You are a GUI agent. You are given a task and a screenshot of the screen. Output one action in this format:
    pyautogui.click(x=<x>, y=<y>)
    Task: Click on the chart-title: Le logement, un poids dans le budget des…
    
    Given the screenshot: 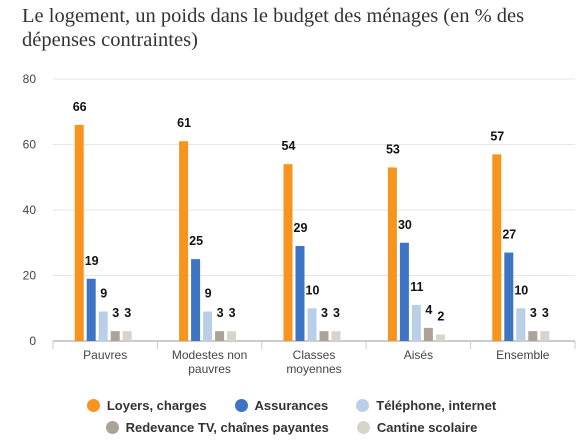 What is the action you would take?
    pyautogui.click(x=273, y=28)
    